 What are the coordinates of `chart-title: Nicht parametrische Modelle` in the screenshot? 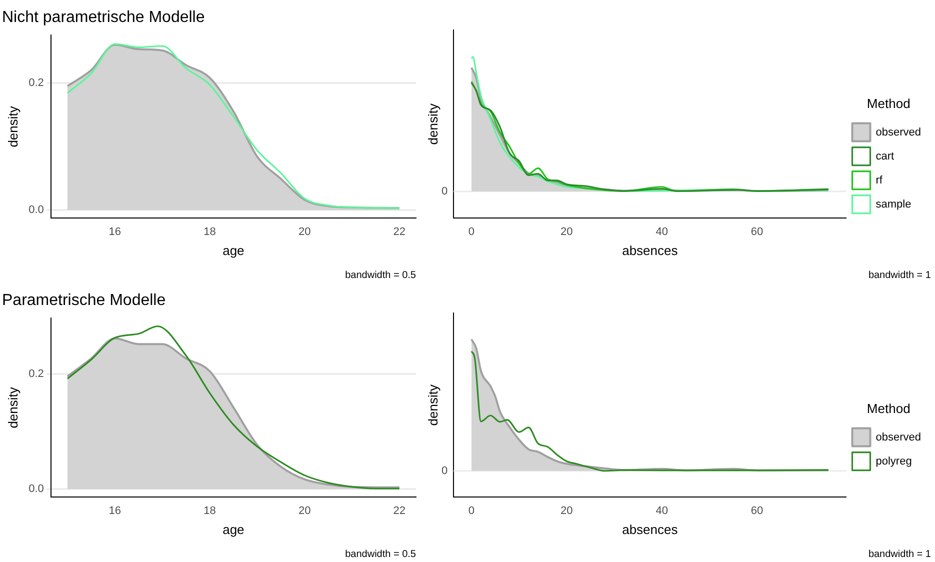 It's located at (103, 17).